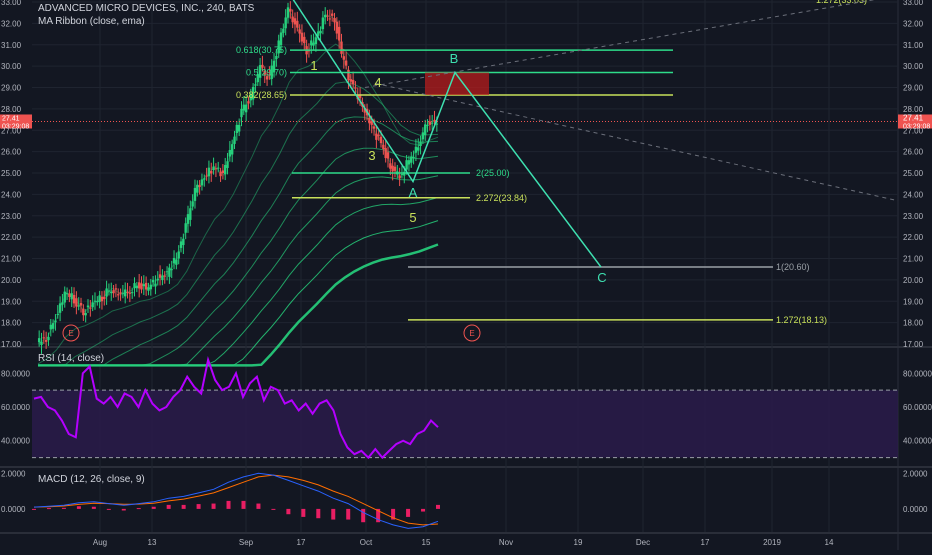  What do you see at coordinates (246, 542) in the screenshot?
I see `time-tick-label: Sep` at bounding box center [246, 542].